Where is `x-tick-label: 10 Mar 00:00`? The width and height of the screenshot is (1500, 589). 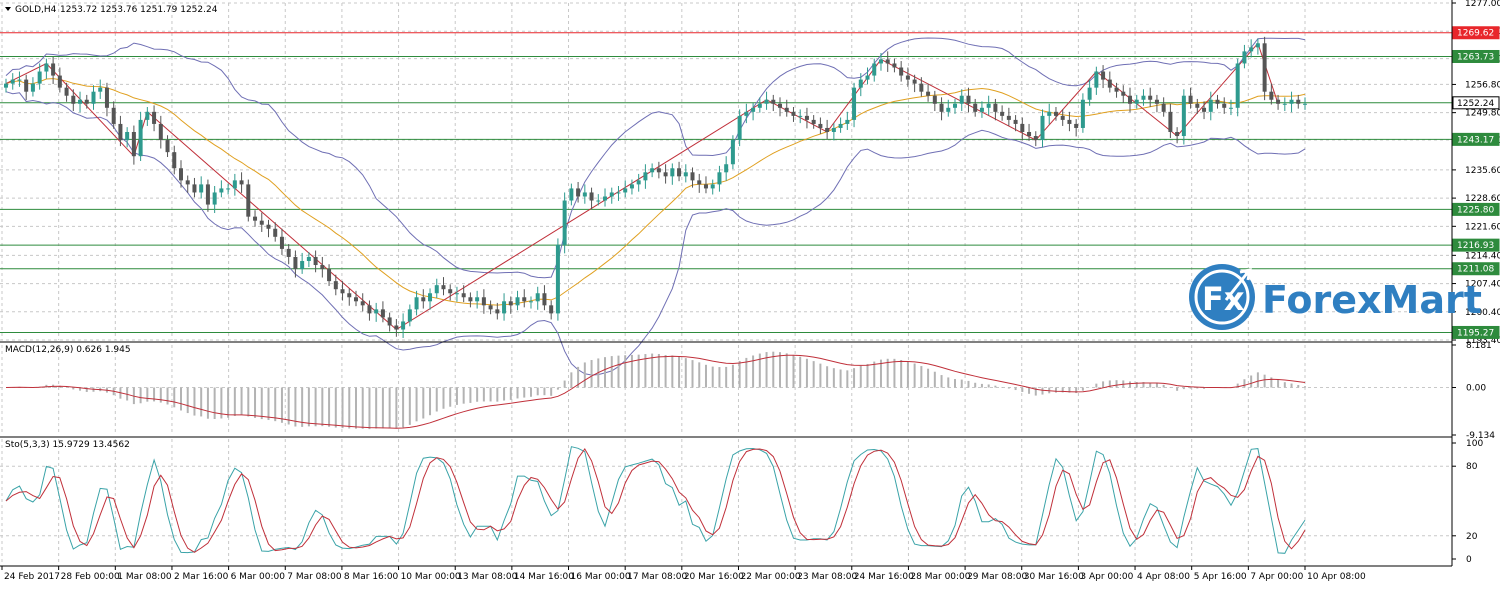 x-tick-label: 10 Mar 00:00 is located at coordinates (431, 577).